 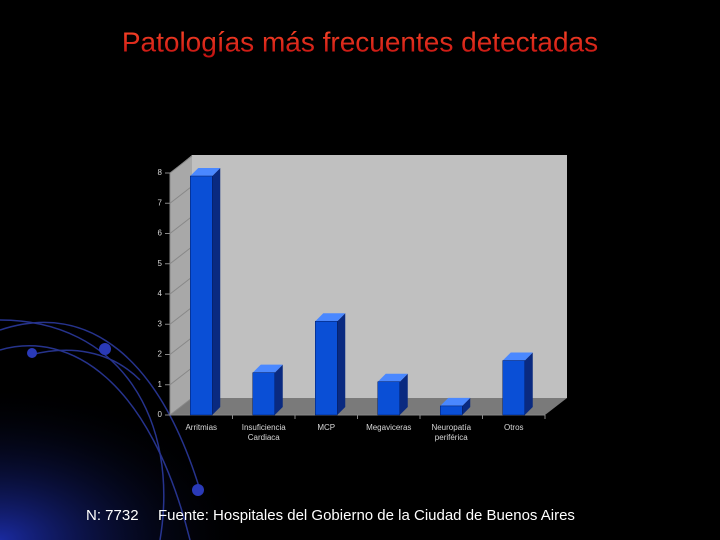 What do you see at coordinates (112, 515) in the screenshot?
I see `footer-note: N: 7732` at bounding box center [112, 515].